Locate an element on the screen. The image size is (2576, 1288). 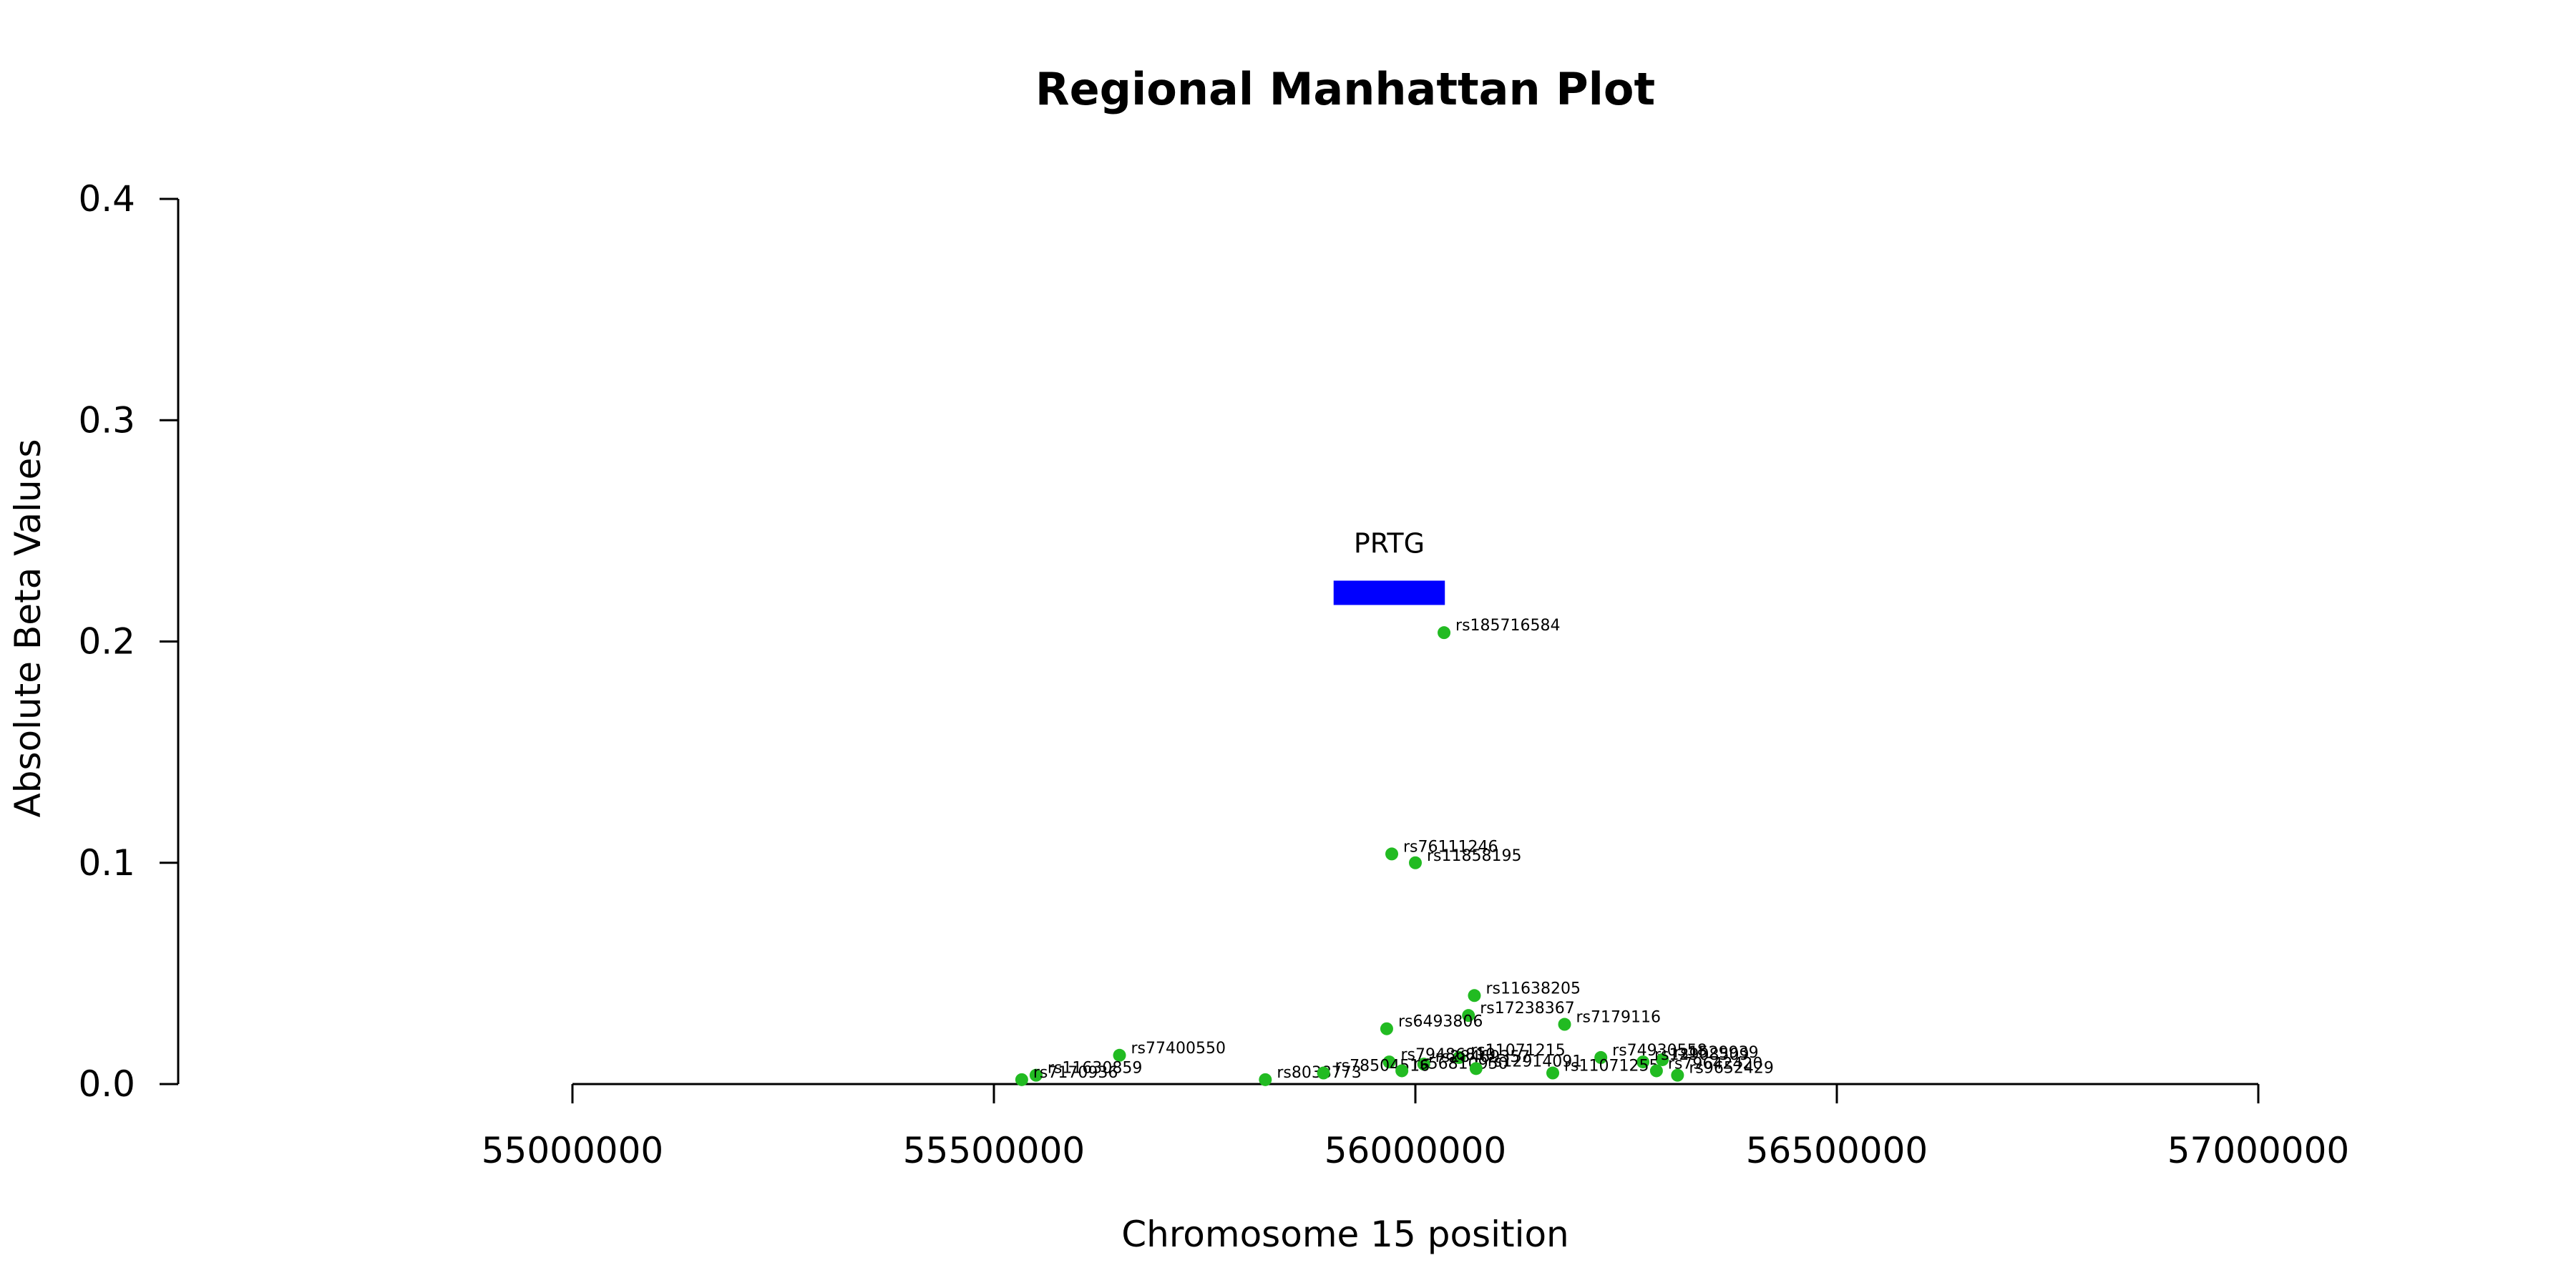
snp-label: rs79642420 is located at coordinates (1715, 1064).